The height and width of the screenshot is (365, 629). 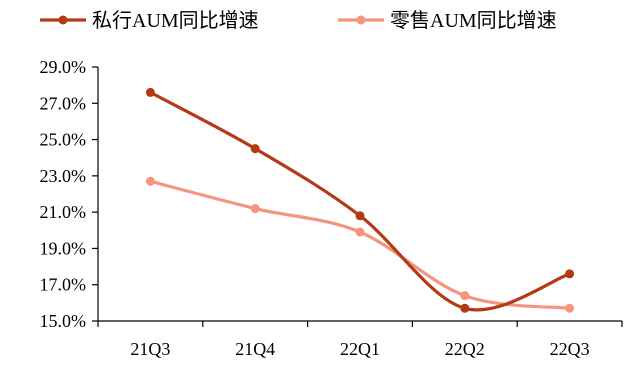 I want to click on legend-label: 私行AUM同比增速, so click(x=175, y=20).